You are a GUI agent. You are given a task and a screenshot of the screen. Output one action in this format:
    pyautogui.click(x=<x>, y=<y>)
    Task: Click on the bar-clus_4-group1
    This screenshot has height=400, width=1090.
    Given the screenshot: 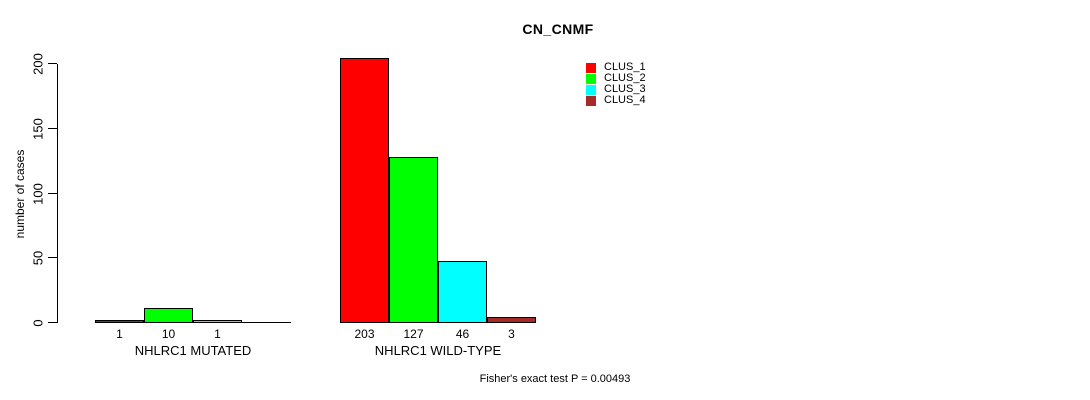 What is the action you would take?
    pyautogui.click(x=266, y=322)
    